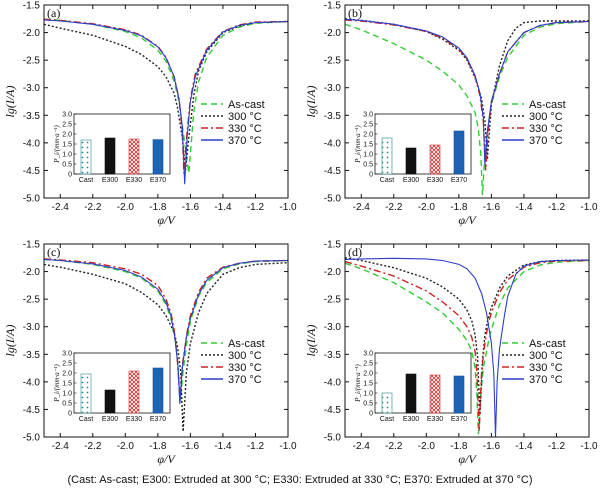  I want to click on panel-label: (d), so click(355, 252).